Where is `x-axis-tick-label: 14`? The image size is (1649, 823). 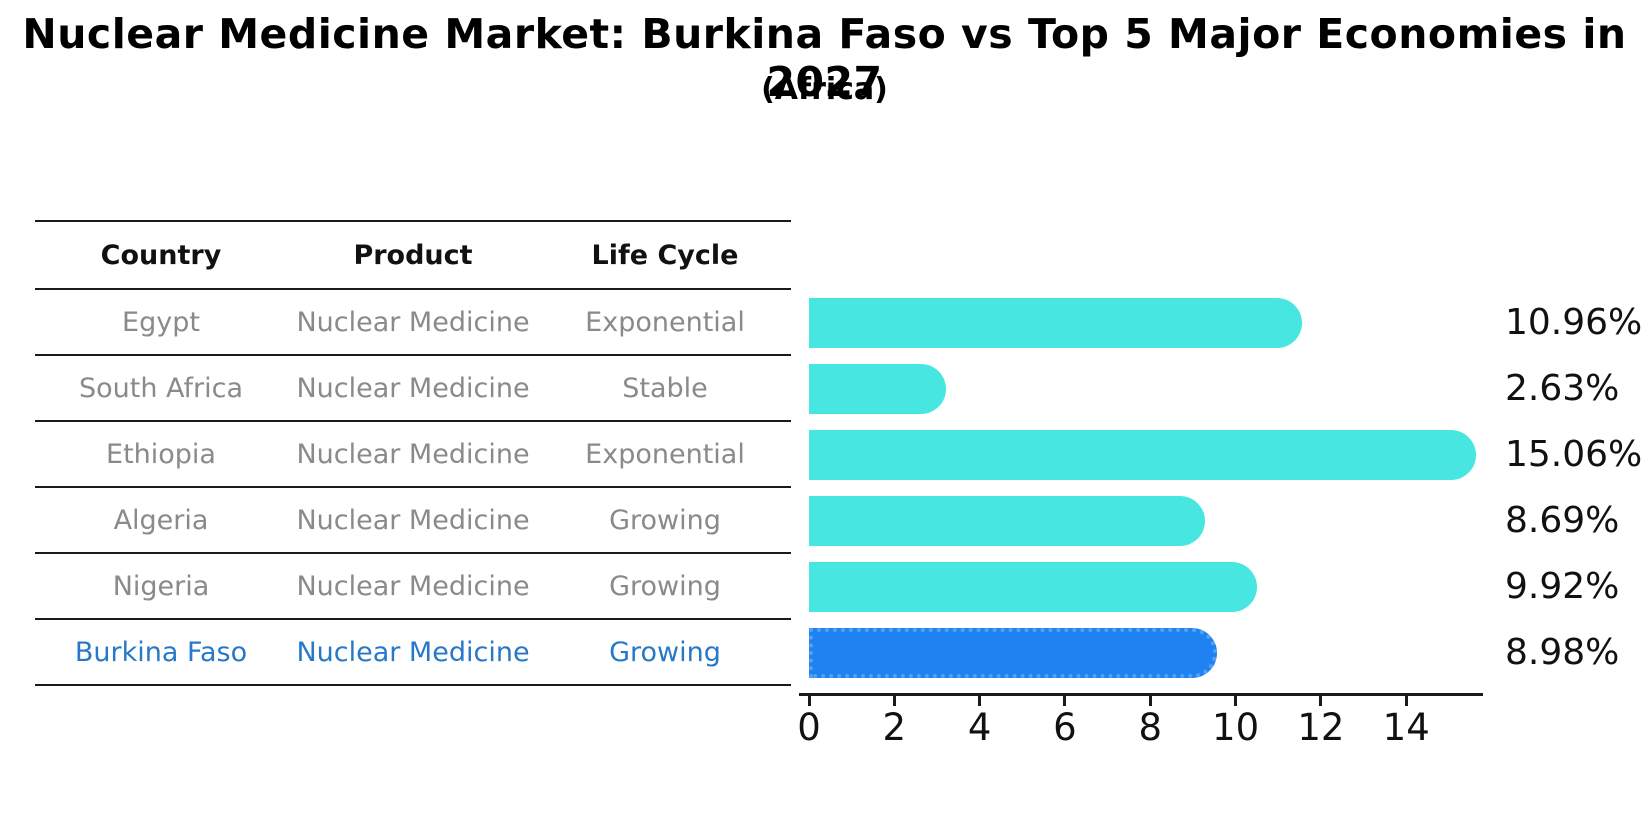
x-axis-tick-label: 14 is located at coordinates (1406, 727).